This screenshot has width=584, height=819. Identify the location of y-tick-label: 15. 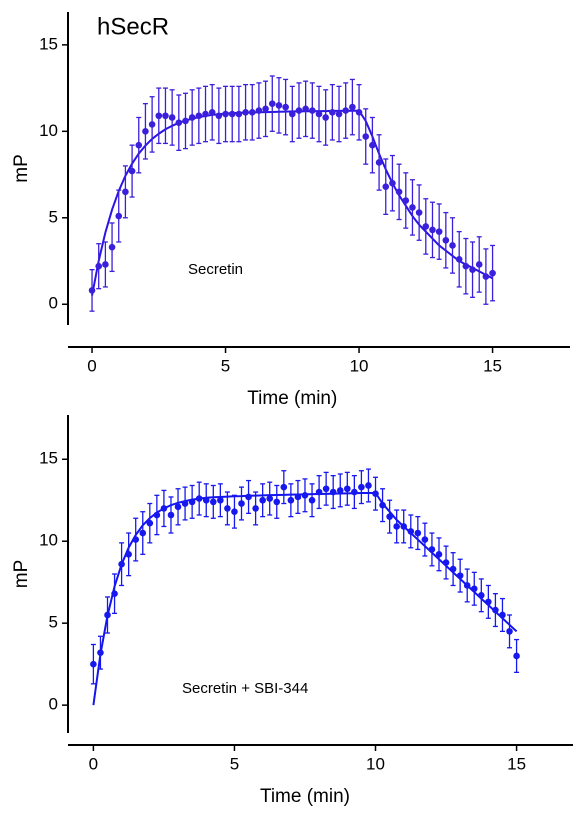
(48, 43).